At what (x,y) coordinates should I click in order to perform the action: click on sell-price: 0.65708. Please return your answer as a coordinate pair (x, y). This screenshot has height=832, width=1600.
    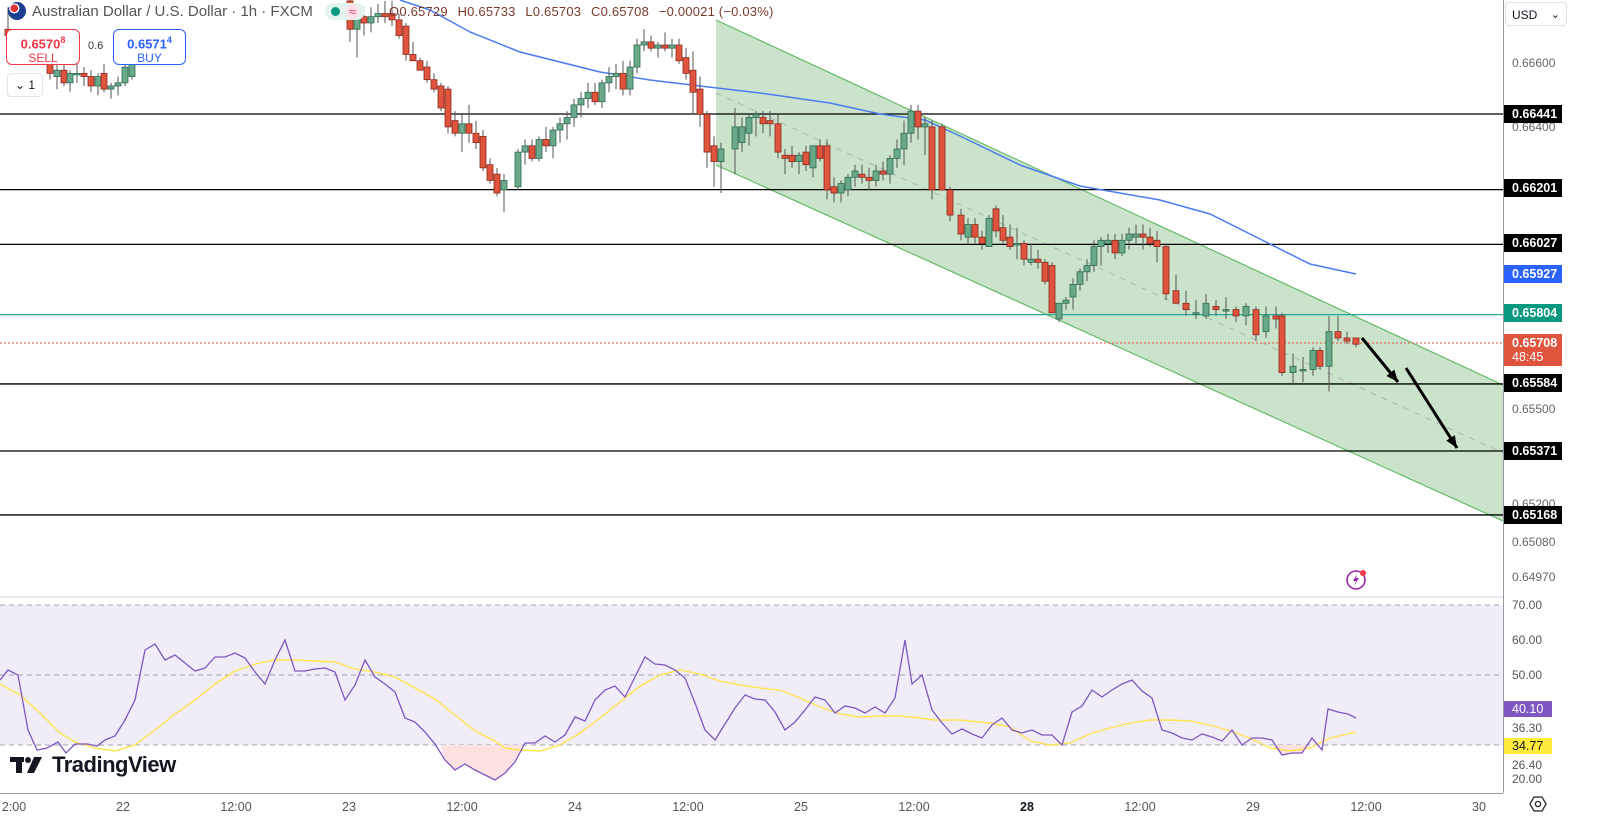
    Looking at the image, I should click on (43, 43).